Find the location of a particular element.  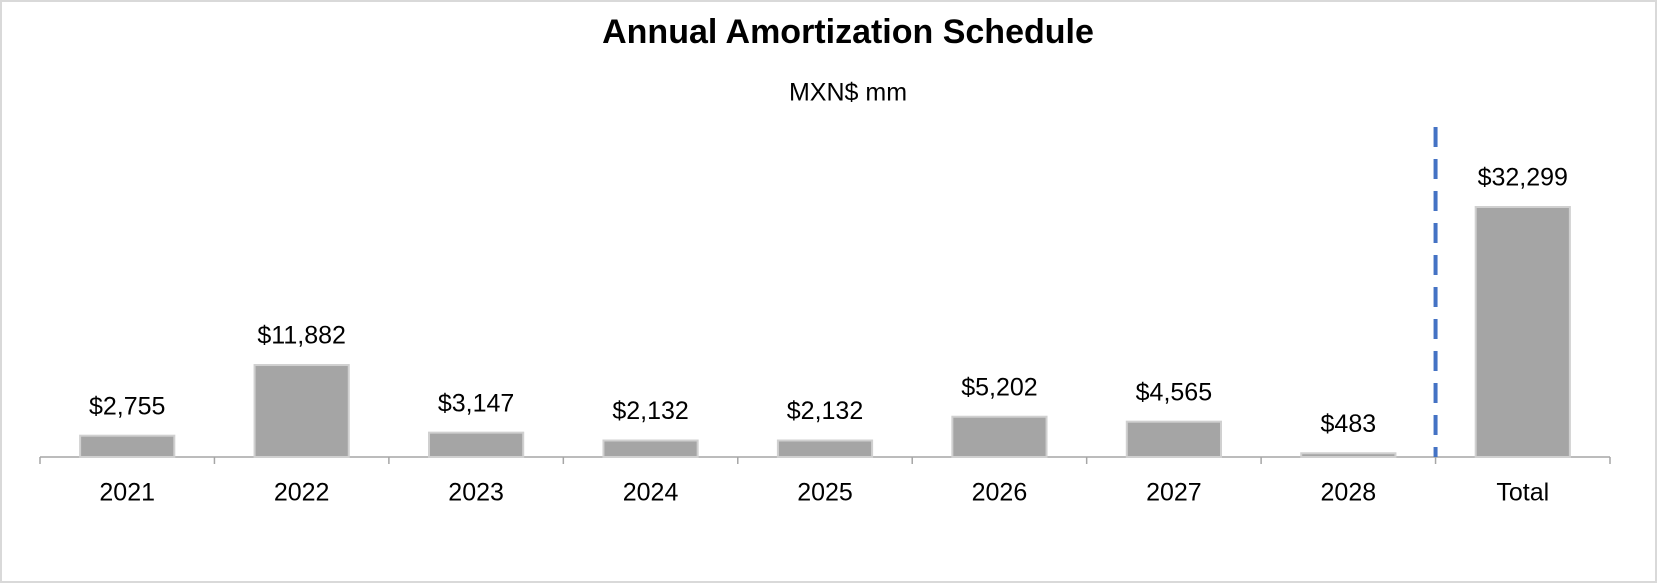

value-label: $11,882 is located at coordinates (301, 336).